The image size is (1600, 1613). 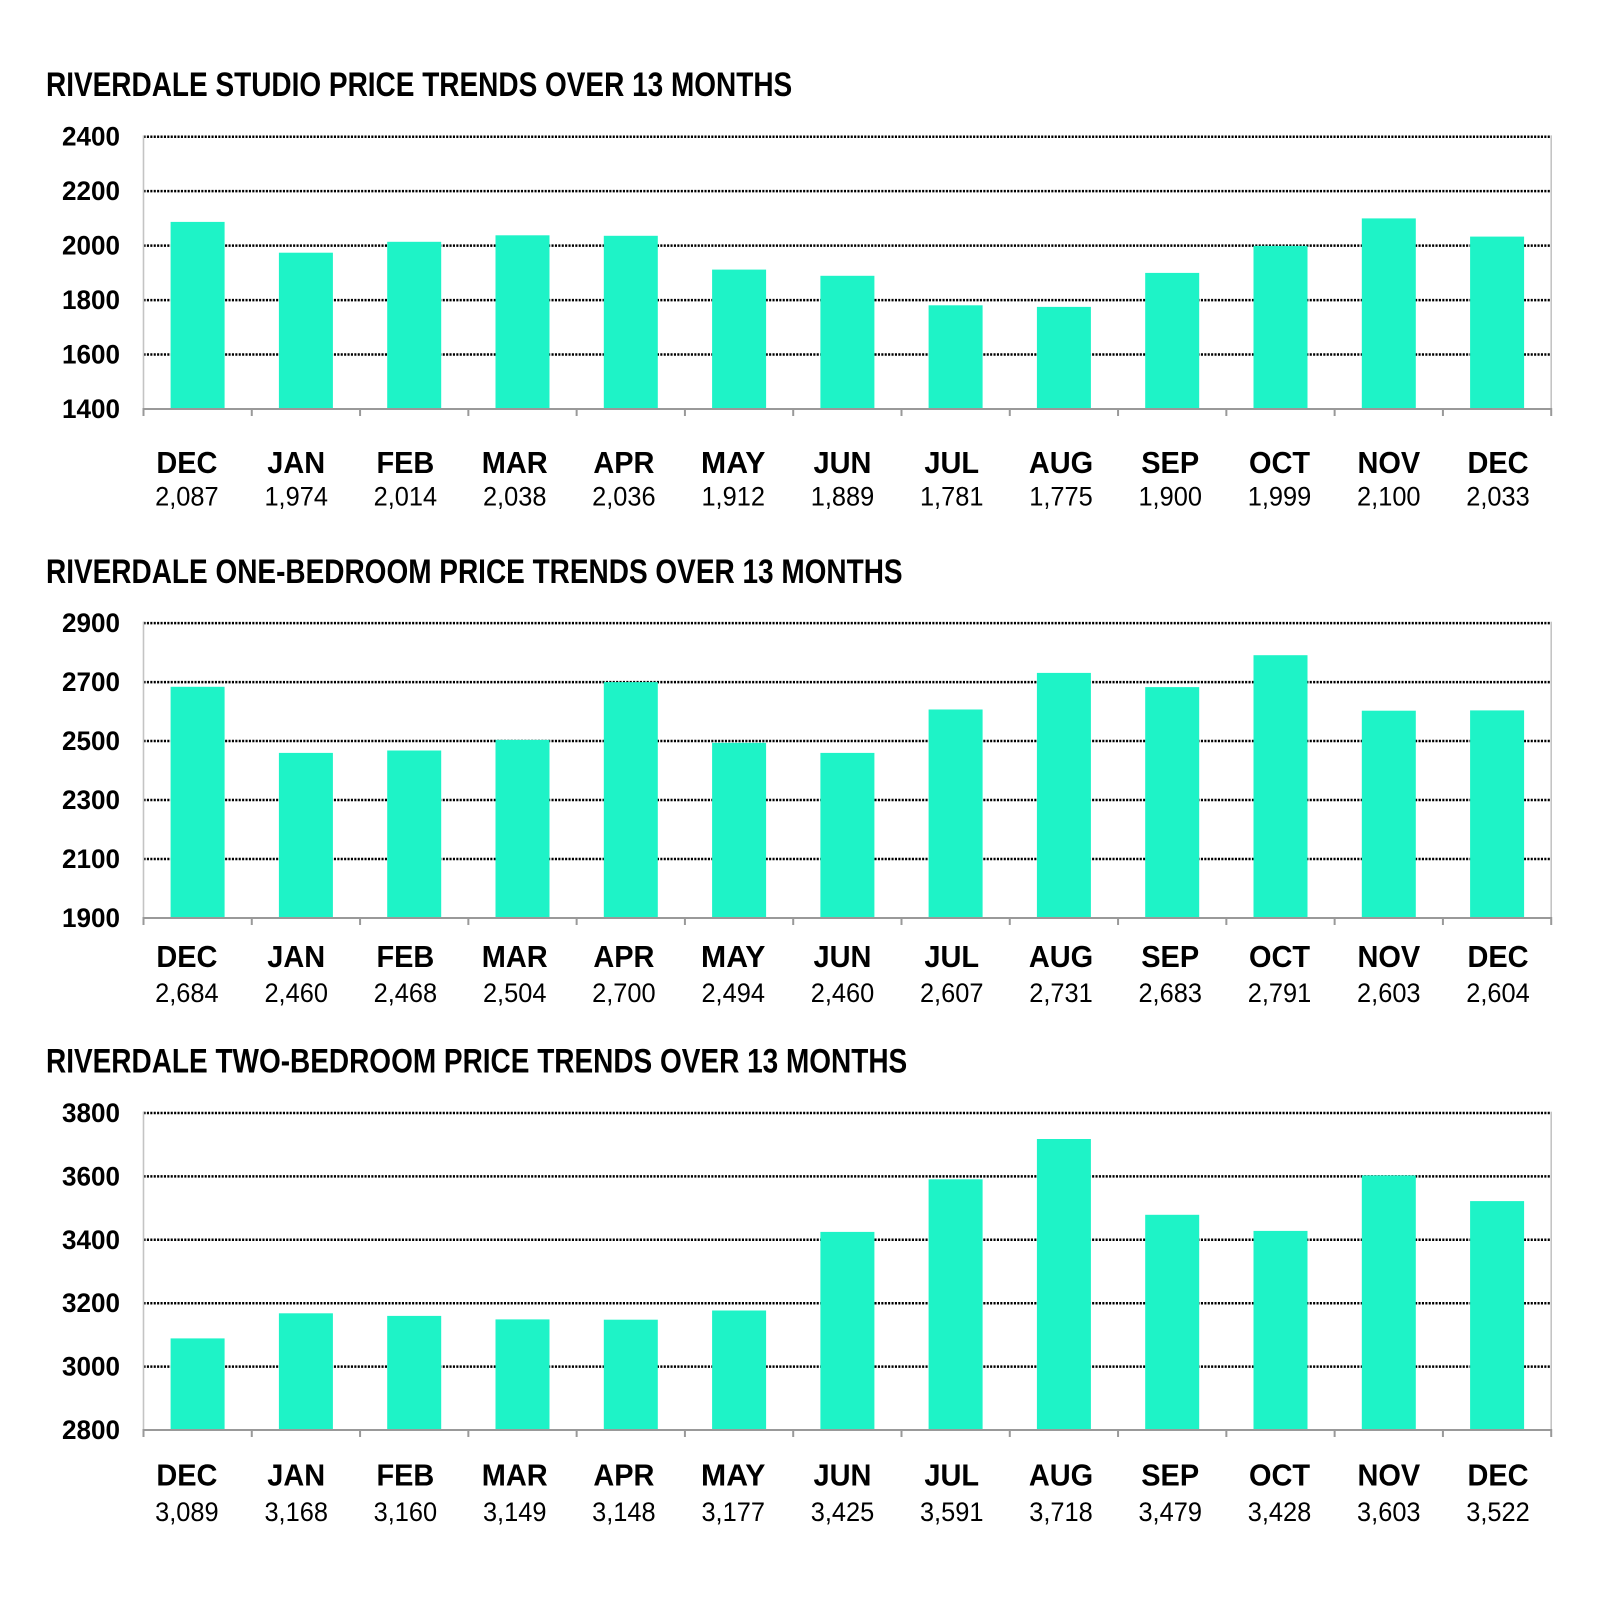 I want to click on svg-text: 3,603, so click(x=1389, y=1512).